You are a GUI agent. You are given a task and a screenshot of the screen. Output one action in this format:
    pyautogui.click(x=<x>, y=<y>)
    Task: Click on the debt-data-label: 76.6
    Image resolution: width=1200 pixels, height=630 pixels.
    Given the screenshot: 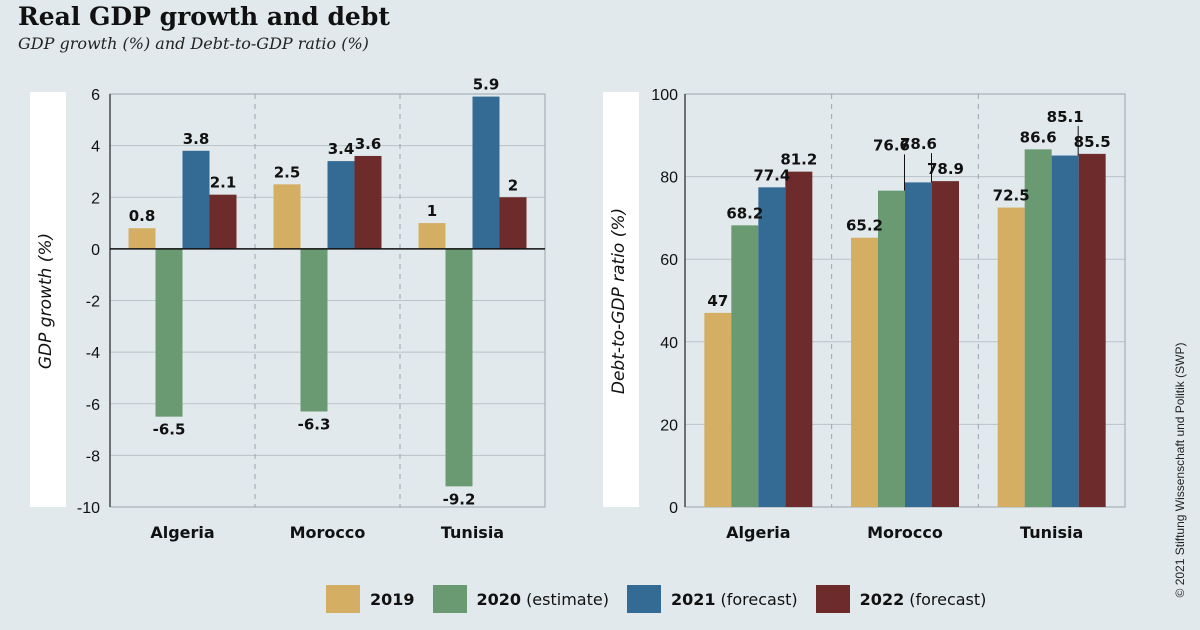 What is the action you would take?
    pyautogui.click(x=891, y=145)
    